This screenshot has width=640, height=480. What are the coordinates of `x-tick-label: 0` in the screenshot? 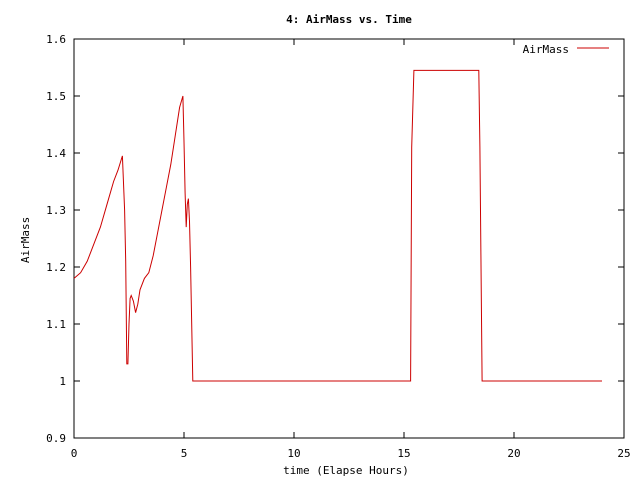 It's located at (74, 453).